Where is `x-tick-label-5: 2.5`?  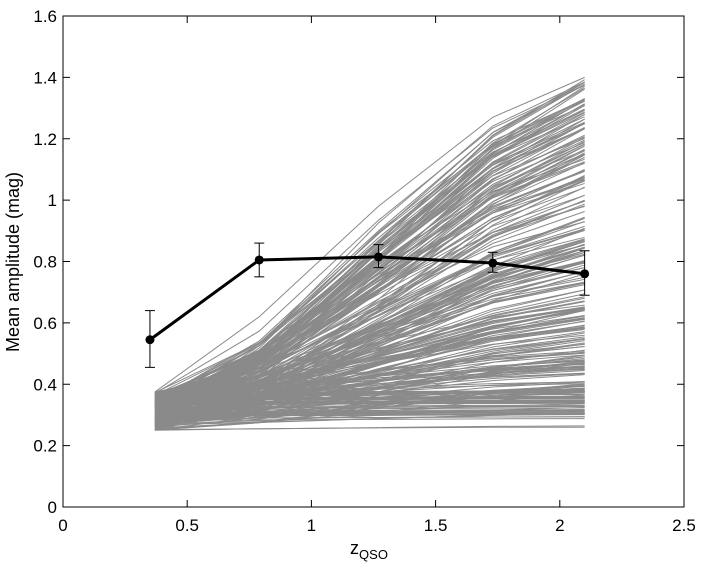
x-tick-label-5: 2.5 is located at coordinates (684, 525).